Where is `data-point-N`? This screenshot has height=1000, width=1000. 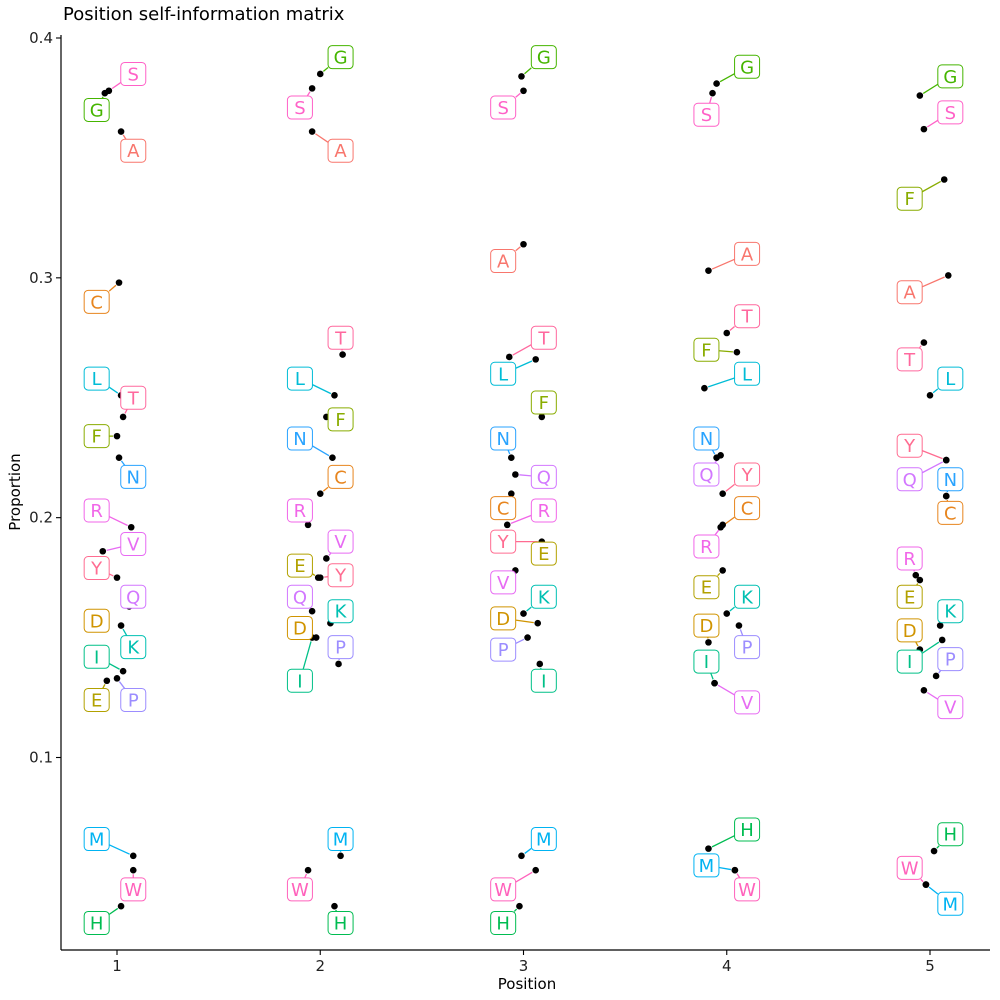
data-point-N is located at coordinates (332, 458).